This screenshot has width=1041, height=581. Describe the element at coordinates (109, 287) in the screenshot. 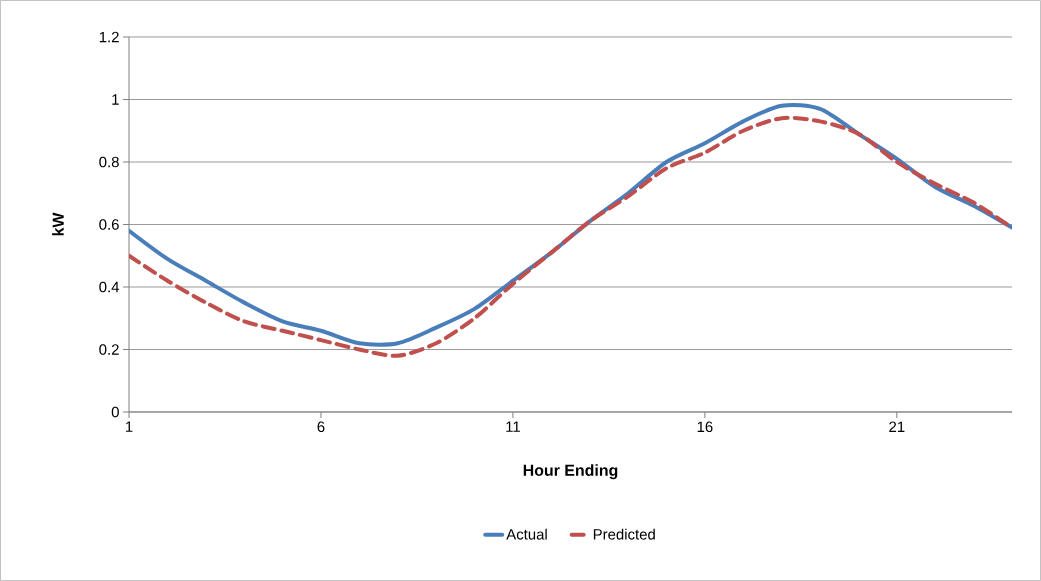

I see `y-tick-label: 0.4` at that location.